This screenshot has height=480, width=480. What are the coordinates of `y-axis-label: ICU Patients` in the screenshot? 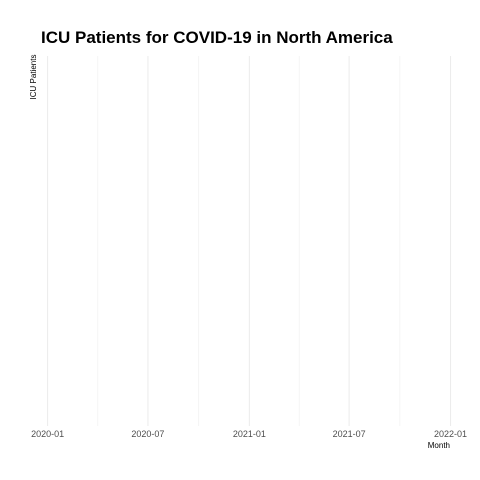 It's located at (33, 77).